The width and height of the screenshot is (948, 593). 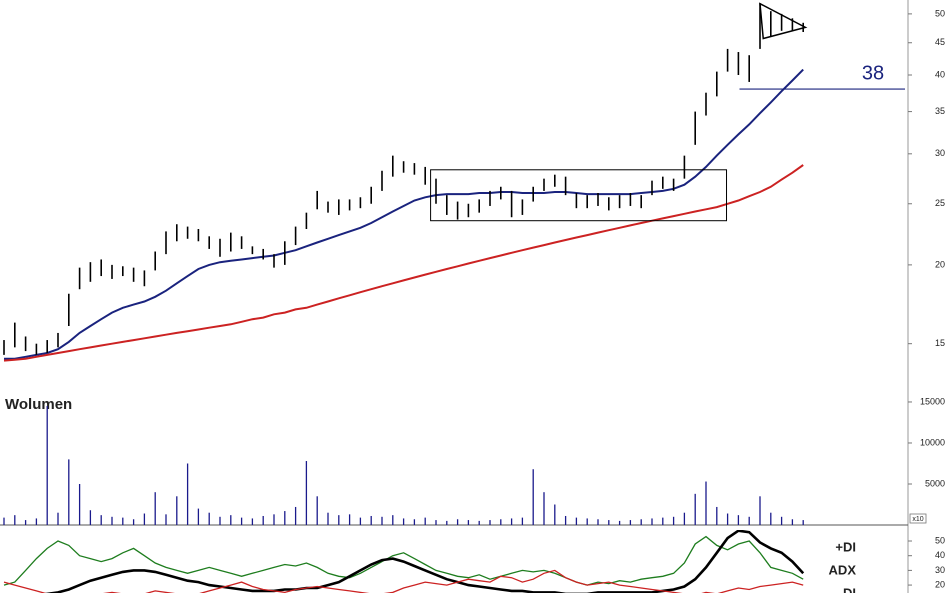 What do you see at coordinates (935, 483) in the screenshot?
I see `y-tick-label: 5000` at bounding box center [935, 483].